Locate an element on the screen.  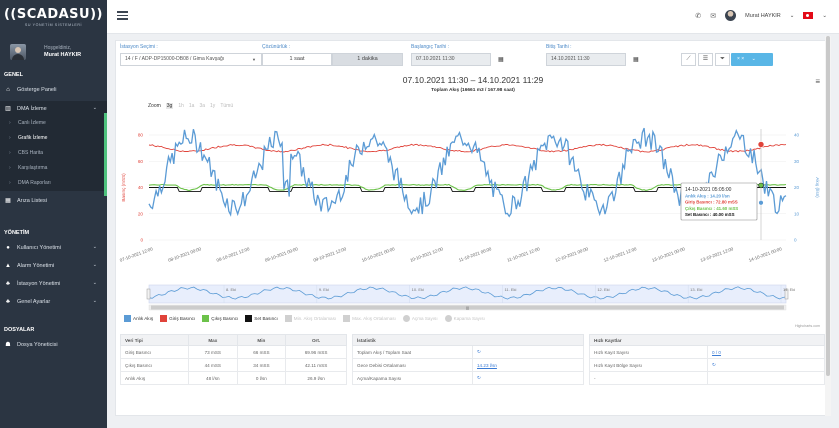
tooltip-in-pressure: Giriş Basıncı : 72.80 mSS is located at coordinates (711, 202).